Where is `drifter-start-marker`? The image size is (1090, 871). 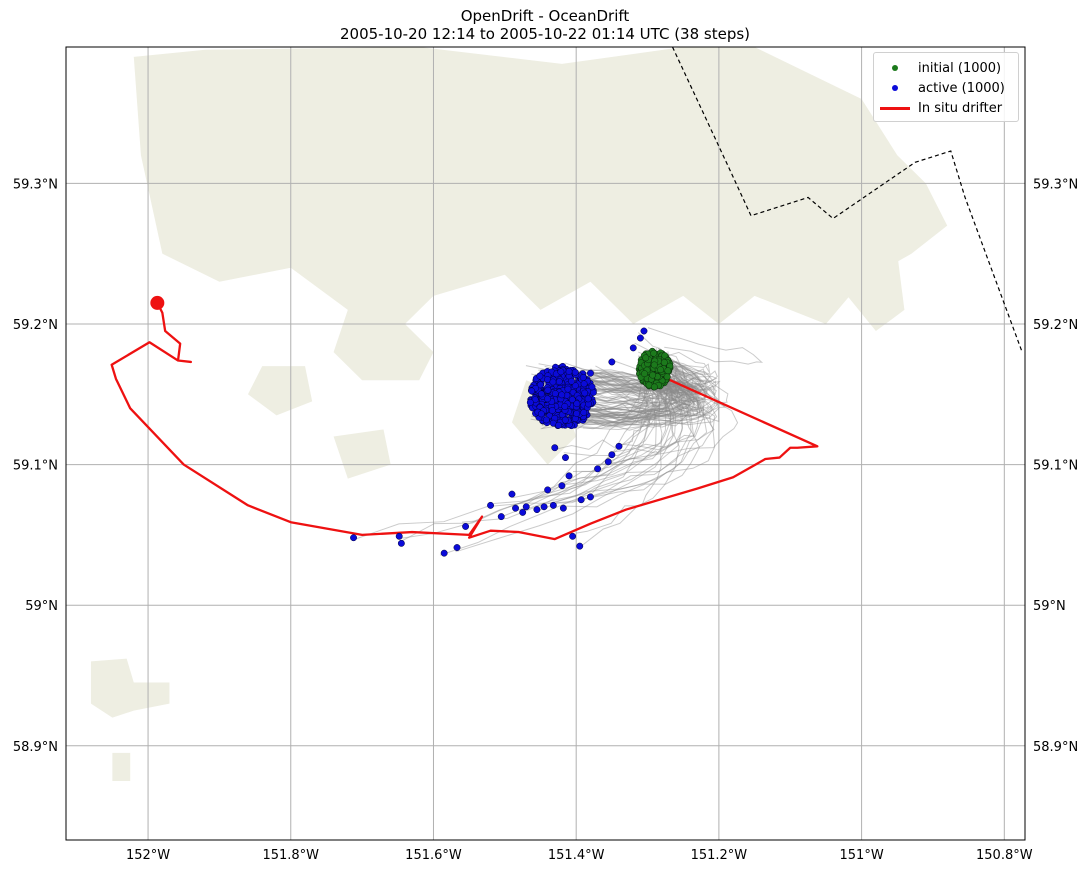 drifter-start-marker is located at coordinates (157, 302).